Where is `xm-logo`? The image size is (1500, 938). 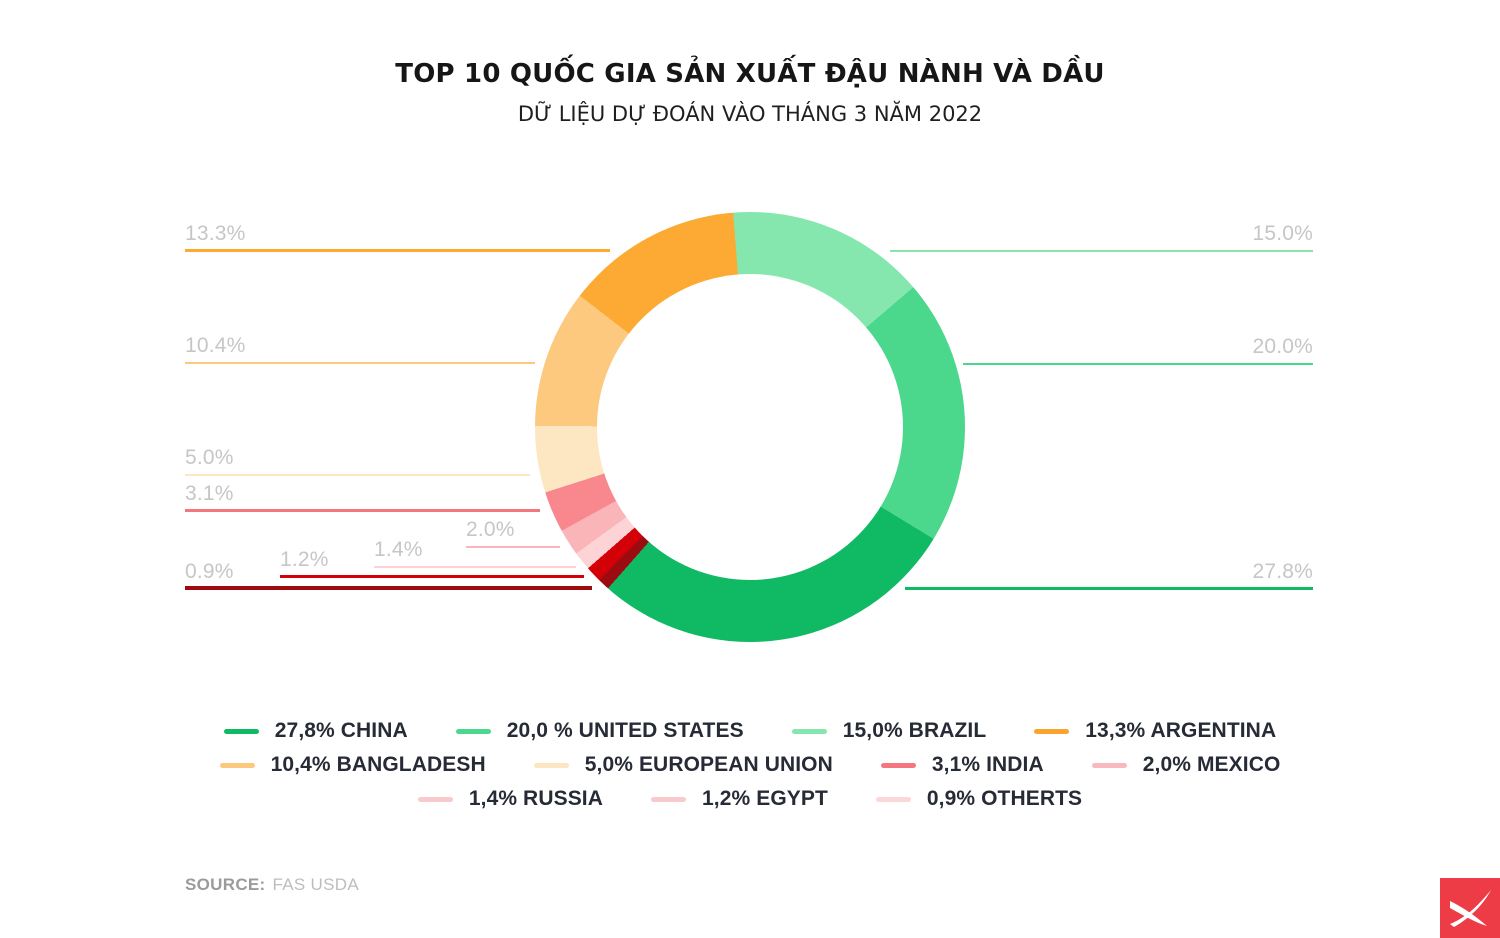 xm-logo is located at coordinates (1470, 908).